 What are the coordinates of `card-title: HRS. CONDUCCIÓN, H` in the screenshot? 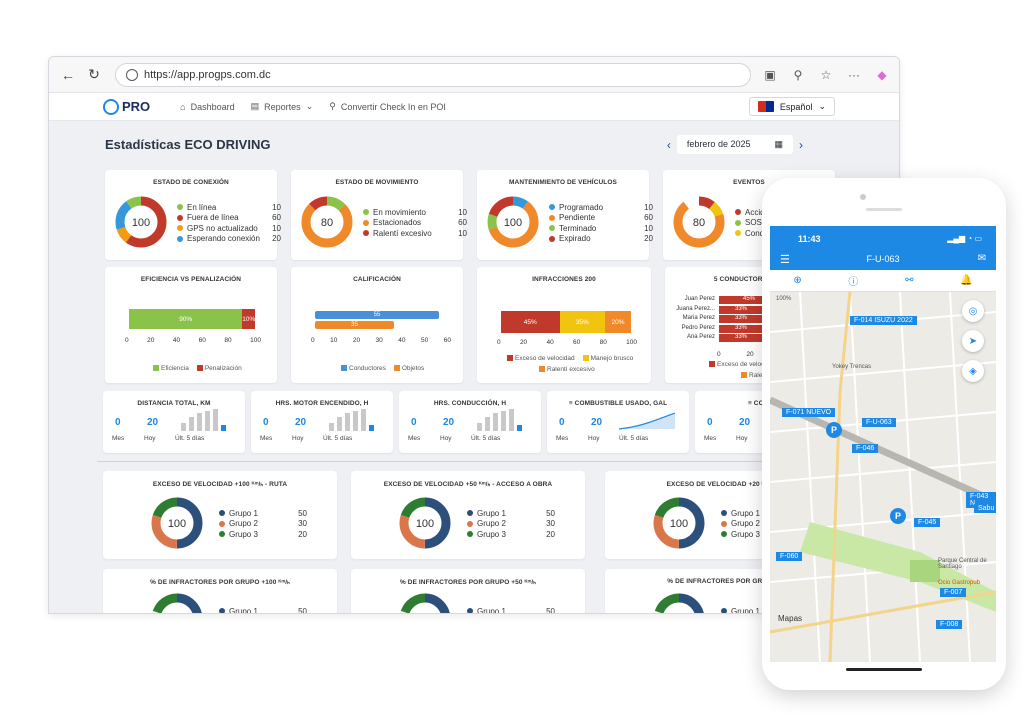 It's located at (470, 403).